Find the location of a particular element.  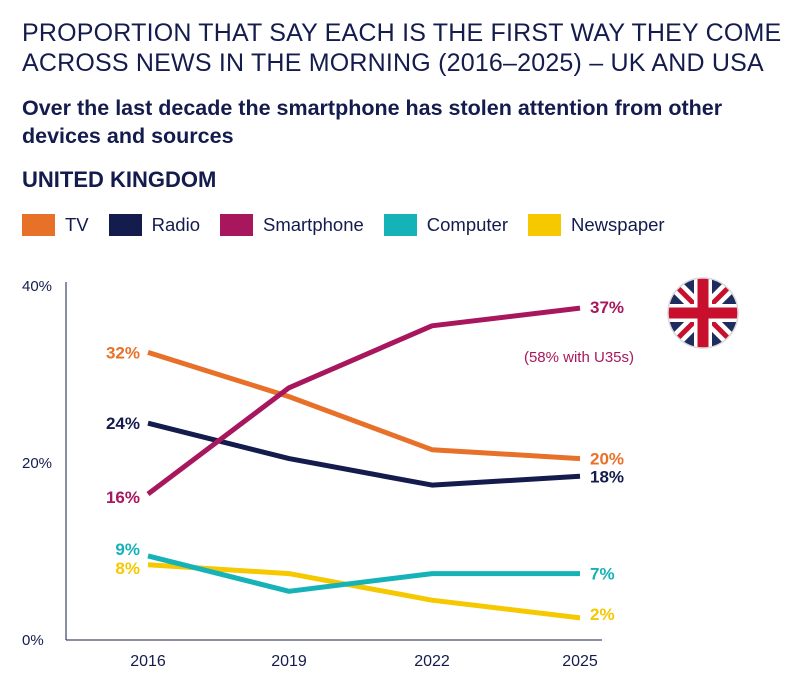

legend-label: TV is located at coordinates (77, 224).